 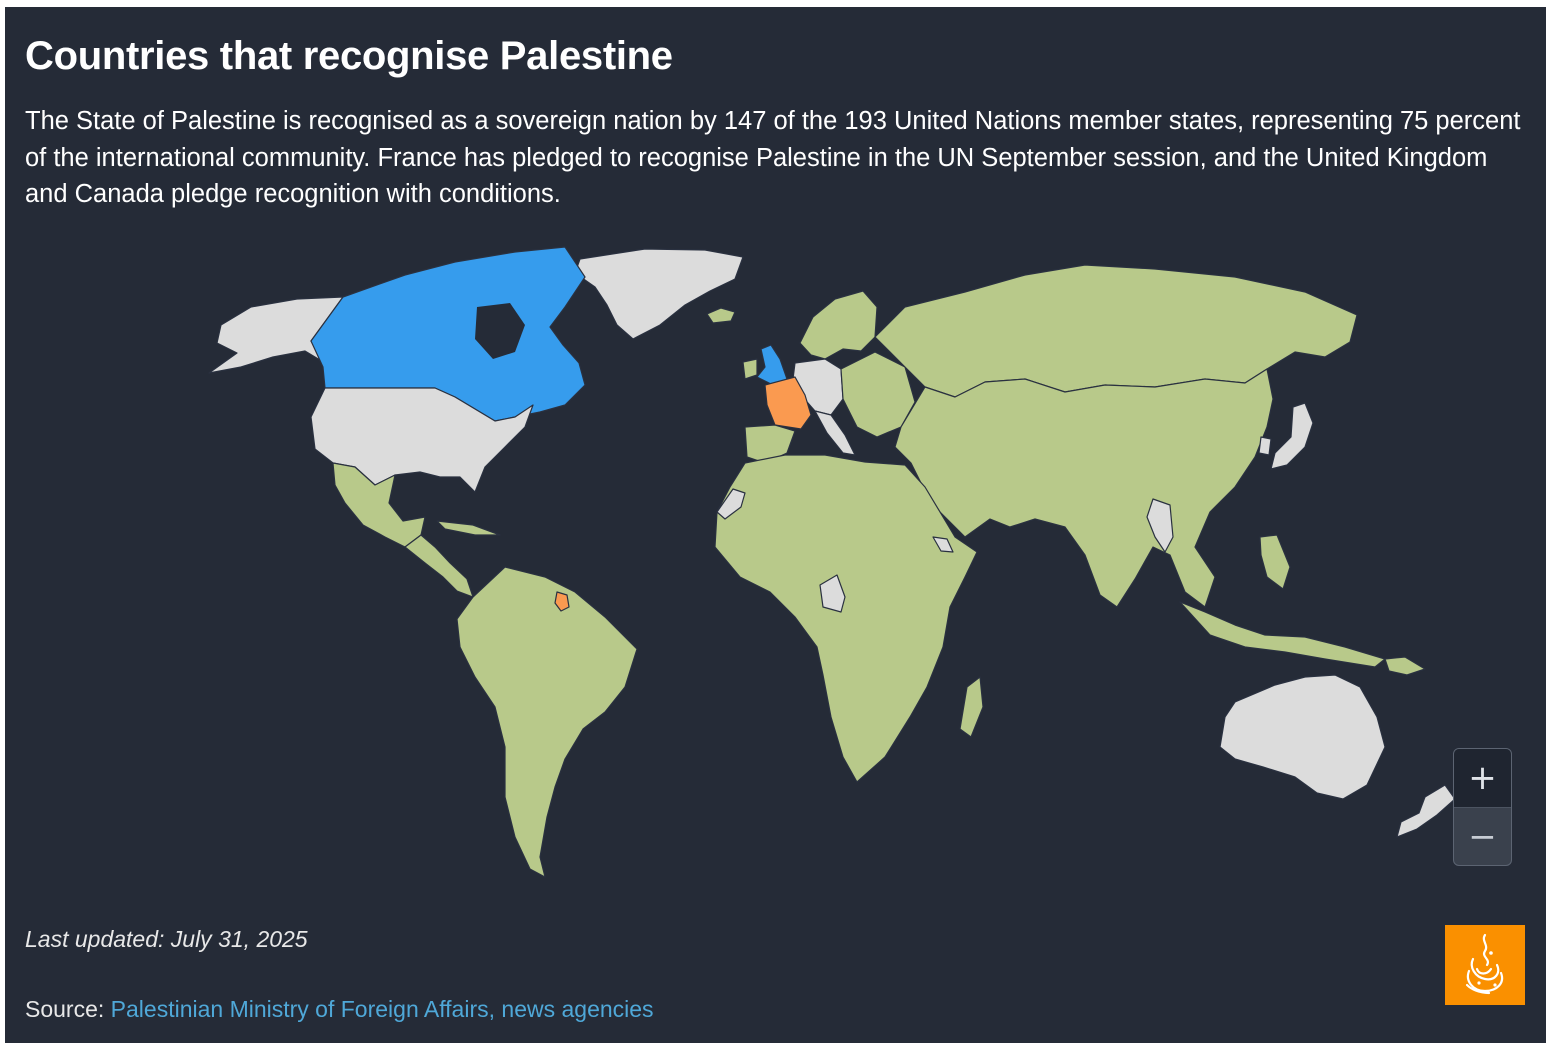 What do you see at coordinates (846, 618) in the screenshot?
I see `africa` at bounding box center [846, 618].